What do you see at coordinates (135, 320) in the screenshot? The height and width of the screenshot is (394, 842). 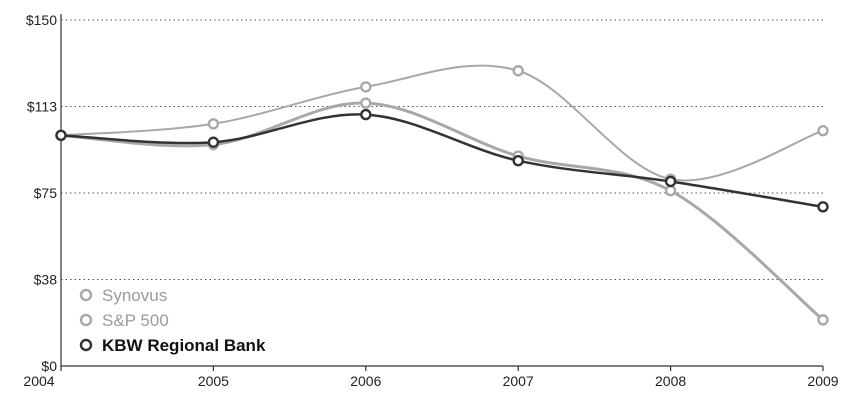 I see `legend-label-s-p-500: S&P 500` at bounding box center [135, 320].